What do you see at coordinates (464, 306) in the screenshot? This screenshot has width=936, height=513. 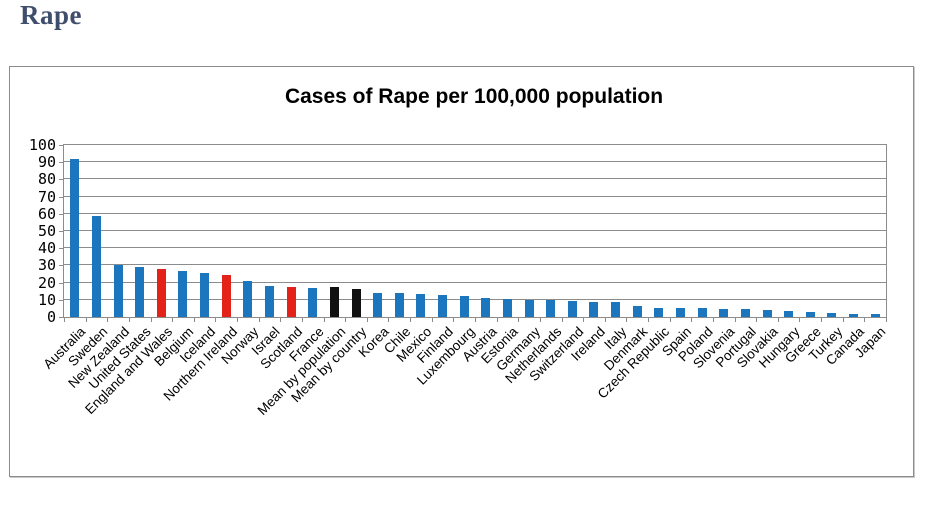 I see `bar-luxembourg` at bounding box center [464, 306].